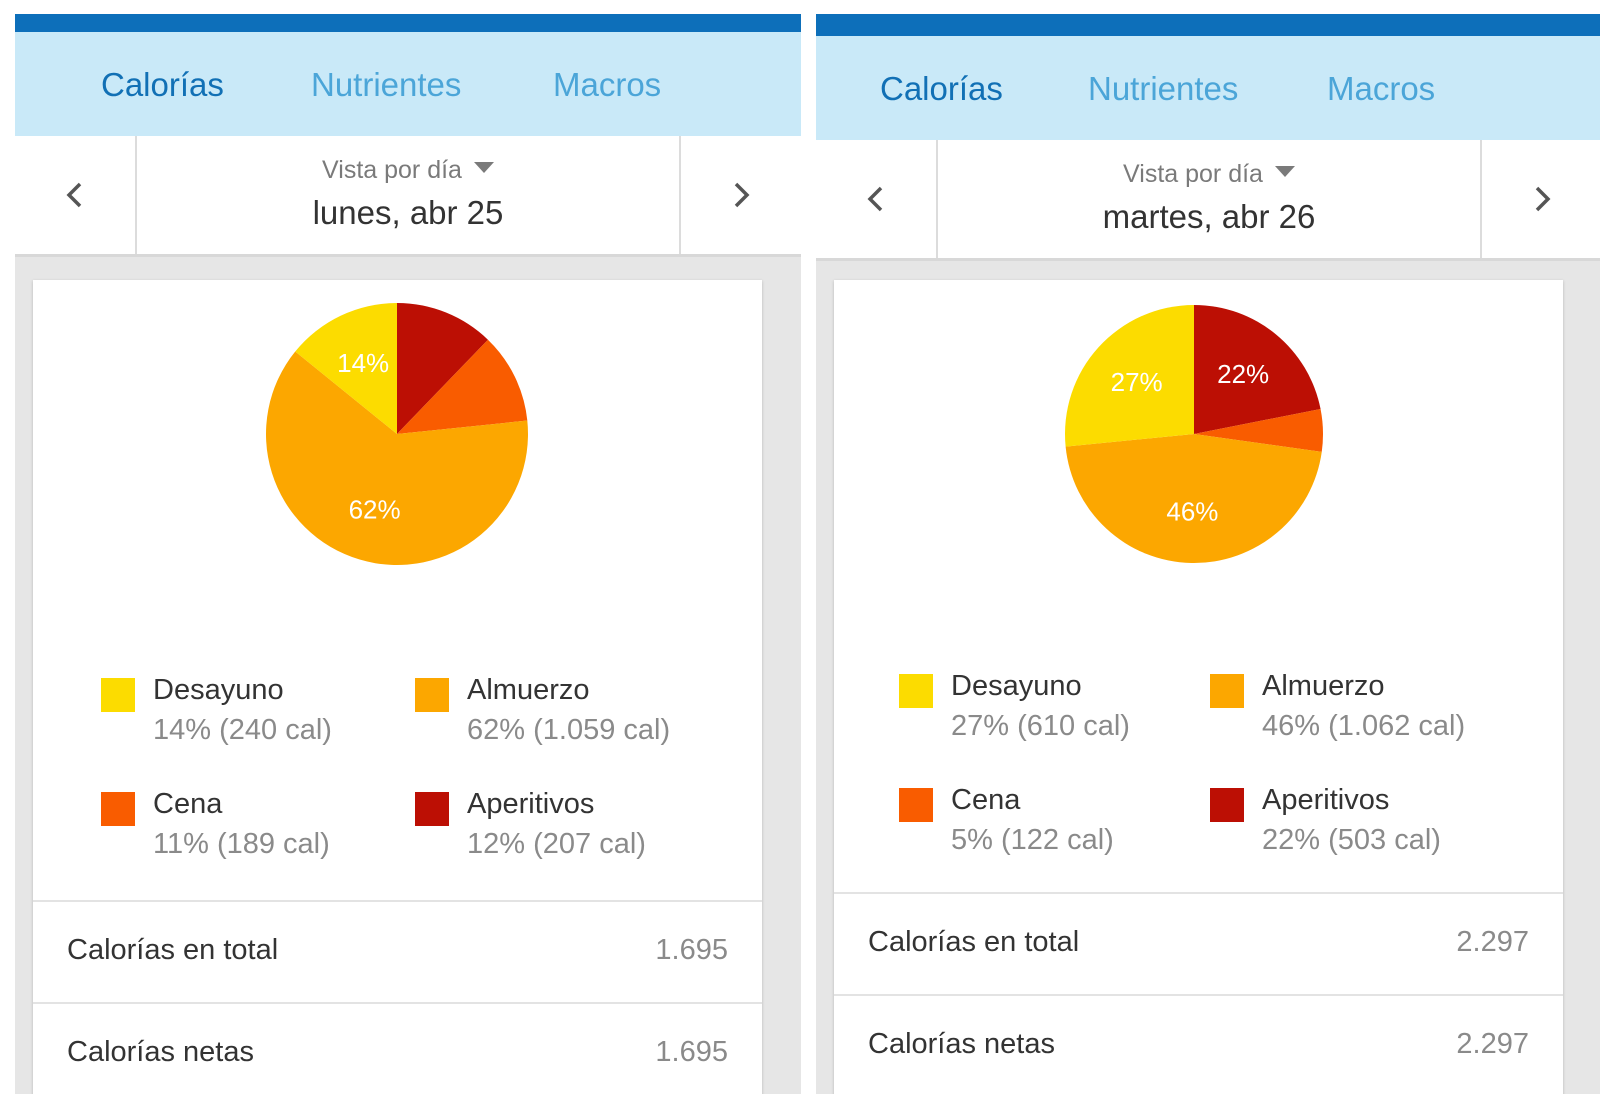 This screenshot has width=1600, height=1104. What do you see at coordinates (375, 509) in the screenshot?
I see `pie-label-almuerzo: 62%` at bounding box center [375, 509].